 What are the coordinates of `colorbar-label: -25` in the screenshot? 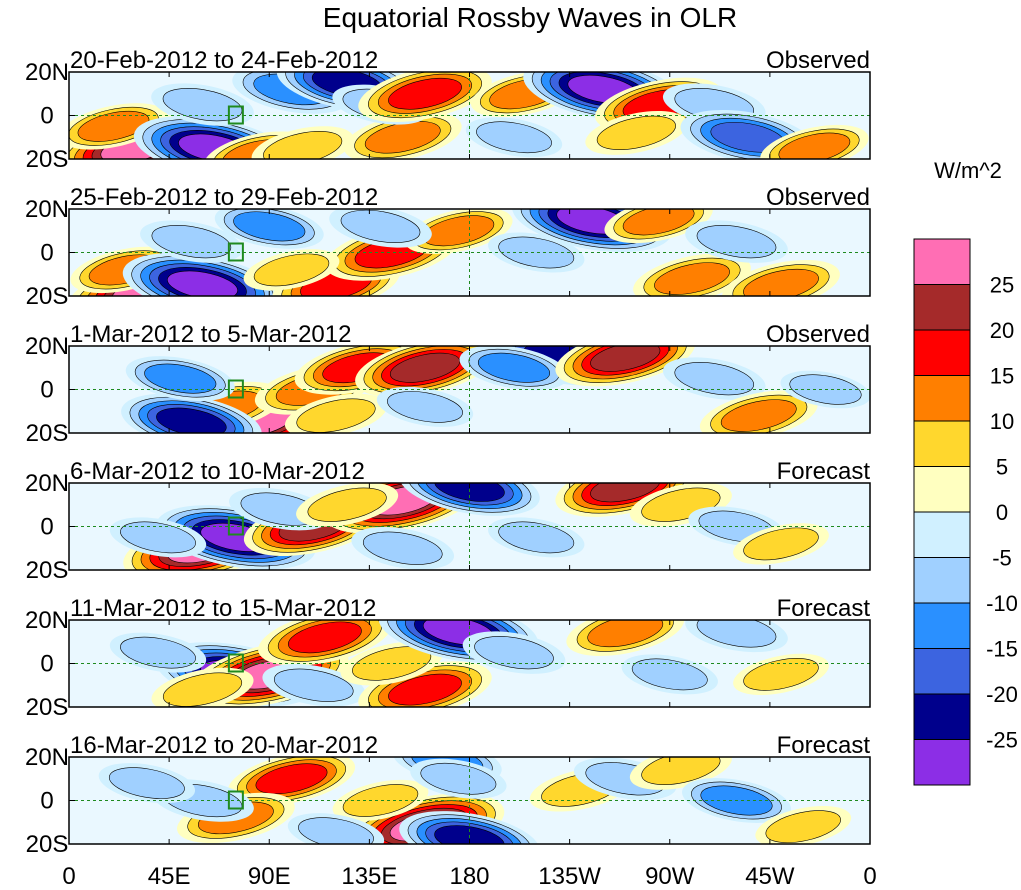 It's located at (1002, 740).